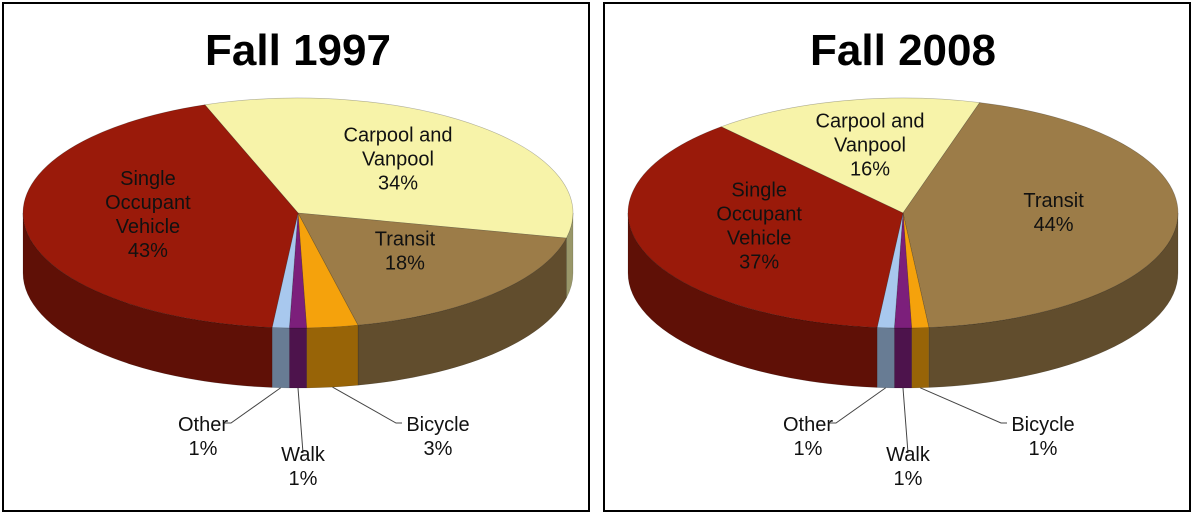  Describe the element at coordinates (398, 184) in the screenshot. I see `slice-value-label: 34%` at that location.